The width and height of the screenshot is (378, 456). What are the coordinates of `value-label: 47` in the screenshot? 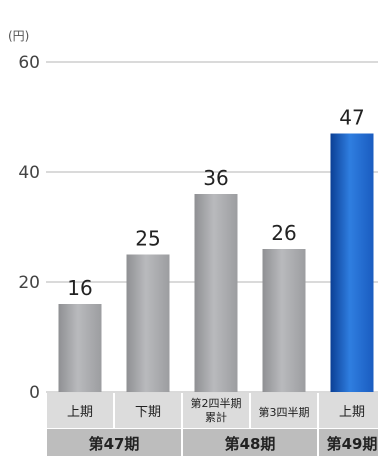 It's located at (351, 118).